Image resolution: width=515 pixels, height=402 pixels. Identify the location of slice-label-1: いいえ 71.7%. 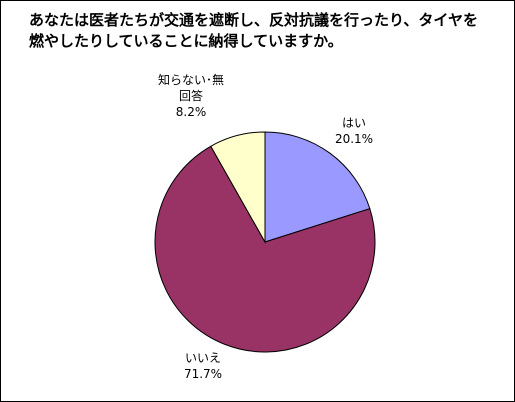
(203, 366).